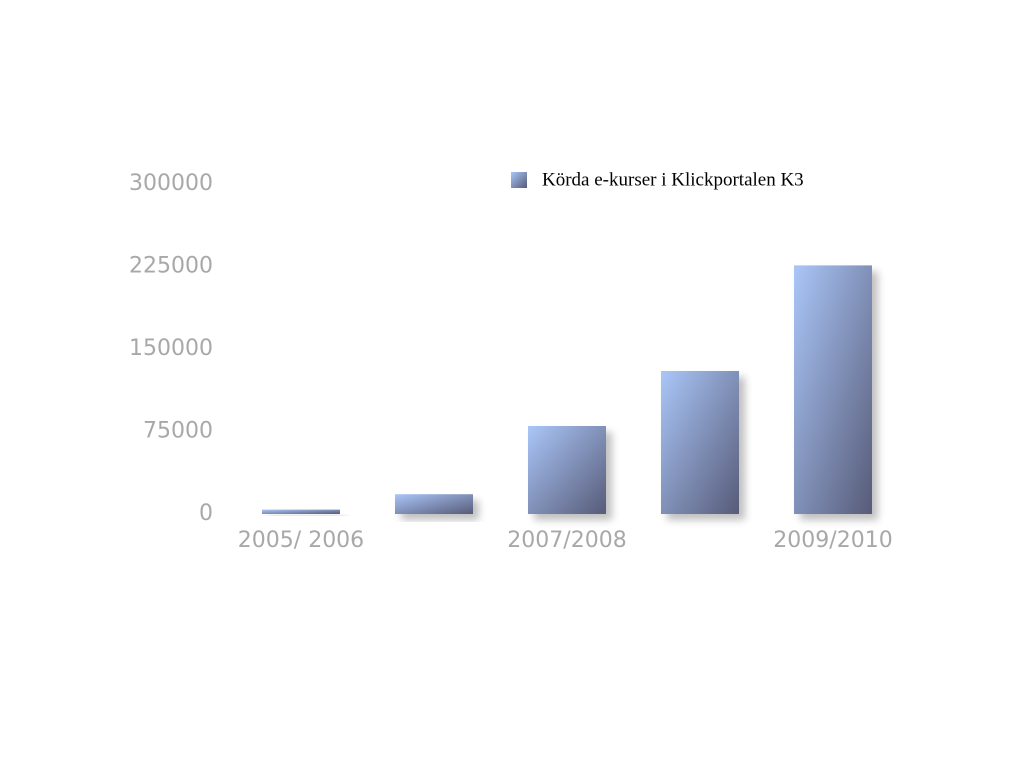 Image resolution: width=1024 pixels, height=772 pixels. What do you see at coordinates (178, 431) in the screenshot?
I see `y-tick-label: 75000` at bounding box center [178, 431].